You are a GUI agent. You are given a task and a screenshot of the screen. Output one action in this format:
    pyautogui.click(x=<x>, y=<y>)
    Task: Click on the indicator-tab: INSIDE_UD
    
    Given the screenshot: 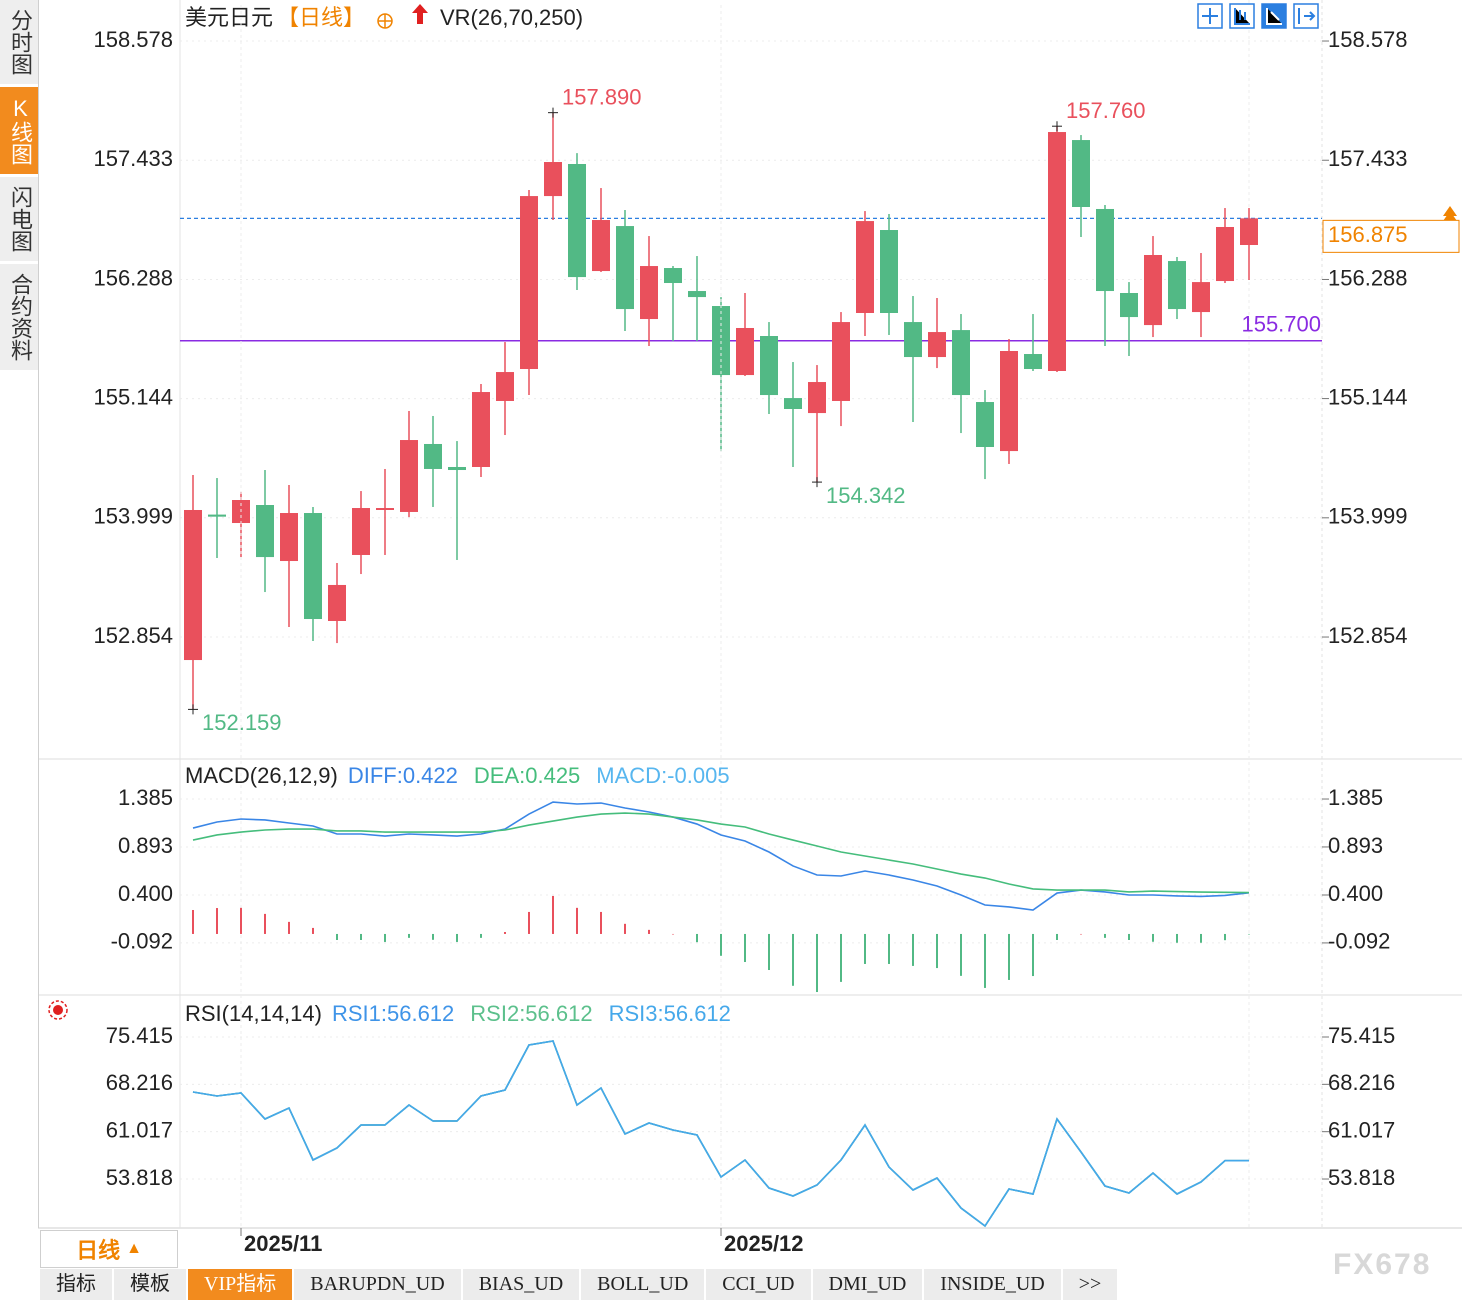 What is the action you would take?
    pyautogui.click(x=993, y=1284)
    